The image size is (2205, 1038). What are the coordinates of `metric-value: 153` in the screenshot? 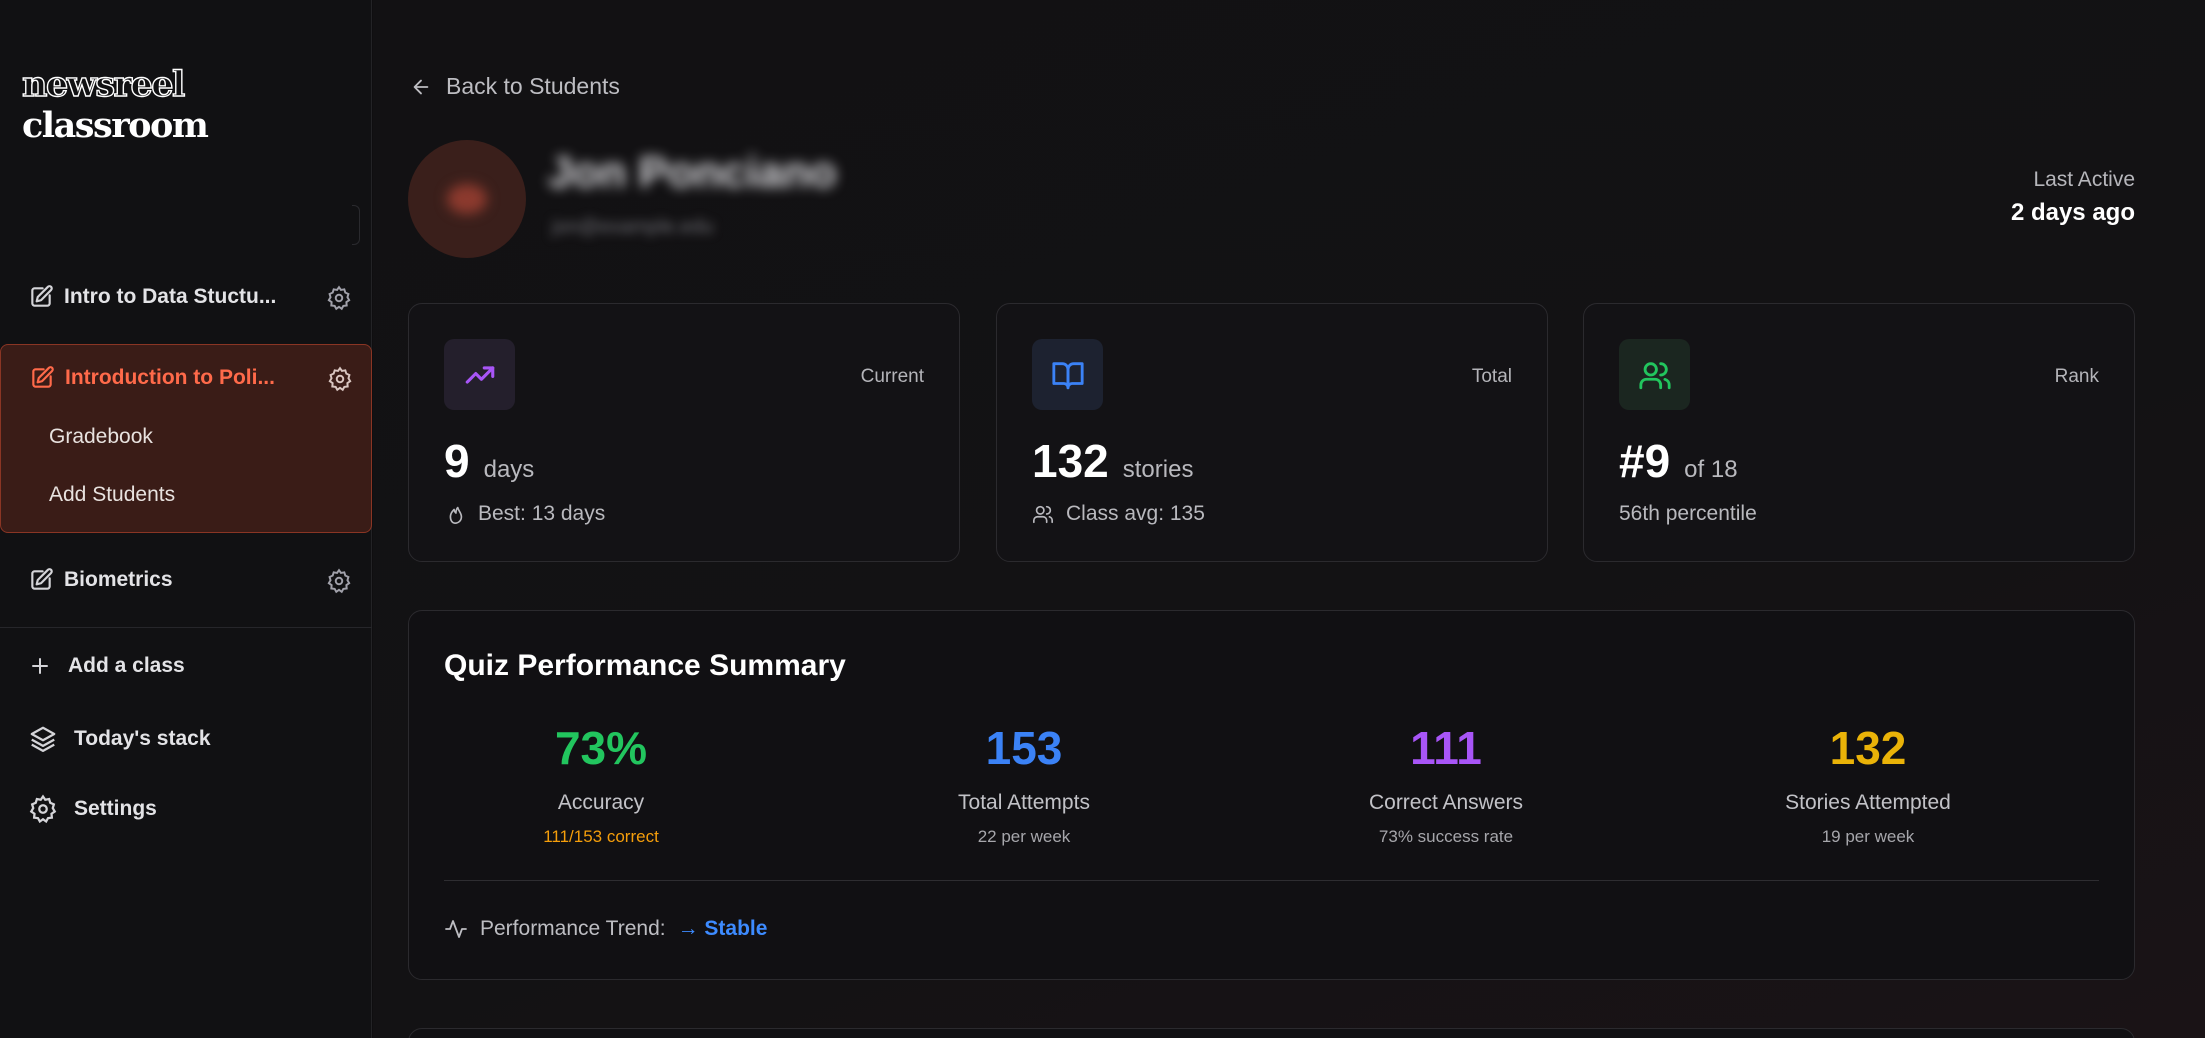 It's located at (1024, 748).